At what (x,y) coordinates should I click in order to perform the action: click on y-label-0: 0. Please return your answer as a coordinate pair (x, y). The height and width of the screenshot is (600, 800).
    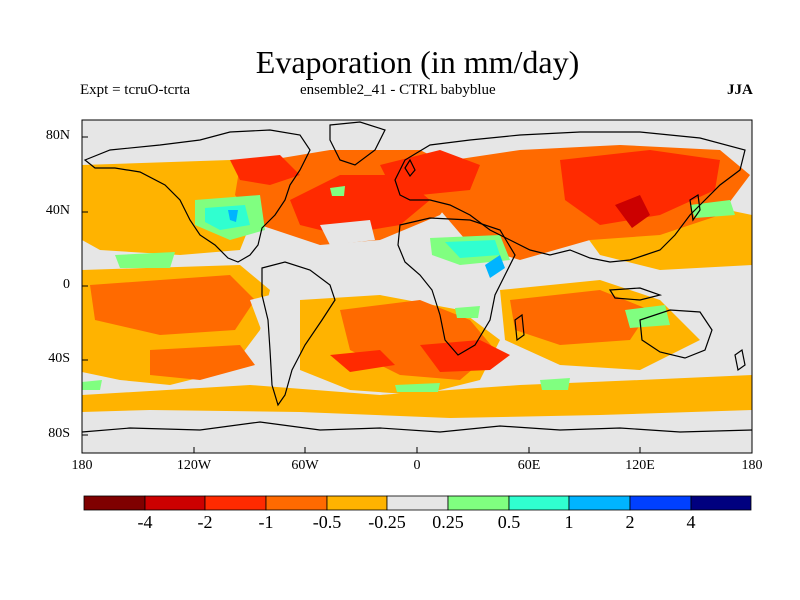
    Looking at the image, I should click on (66, 284).